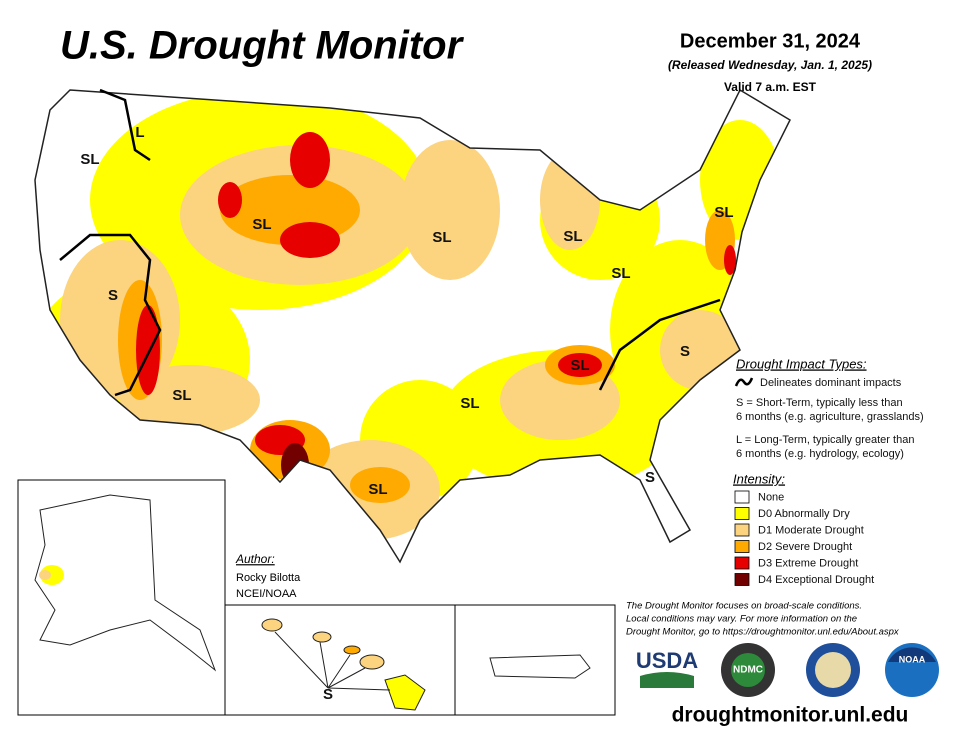 This screenshot has height=747, width=960. What do you see at coordinates (912, 659) in the screenshot?
I see `logo-text: NOAA` at bounding box center [912, 659].